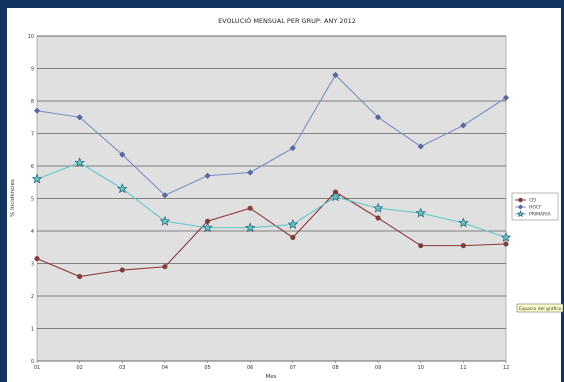  What do you see at coordinates (207, 368) in the screenshot?
I see `x-tick-label: 05` at bounding box center [207, 368].